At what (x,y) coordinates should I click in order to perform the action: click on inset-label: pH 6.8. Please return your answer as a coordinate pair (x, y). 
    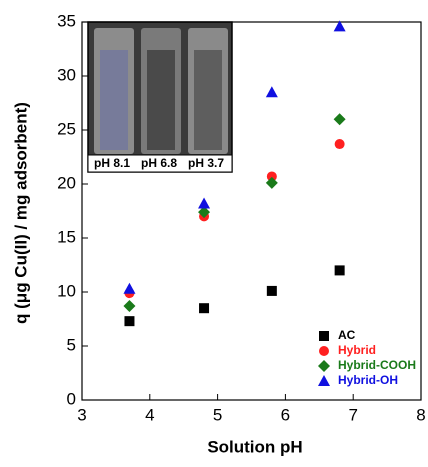
    Looking at the image, I should click on (159, 163).